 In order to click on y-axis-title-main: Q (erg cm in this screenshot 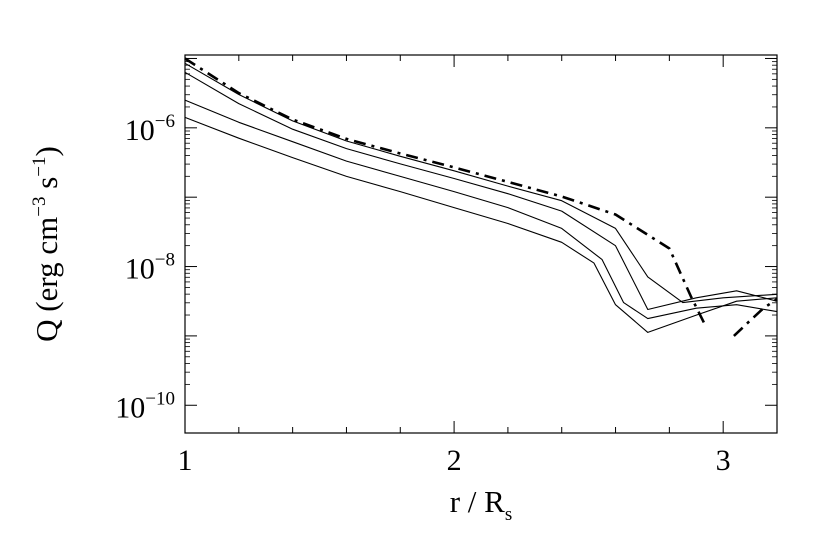, I will do `click(46, 279)`.